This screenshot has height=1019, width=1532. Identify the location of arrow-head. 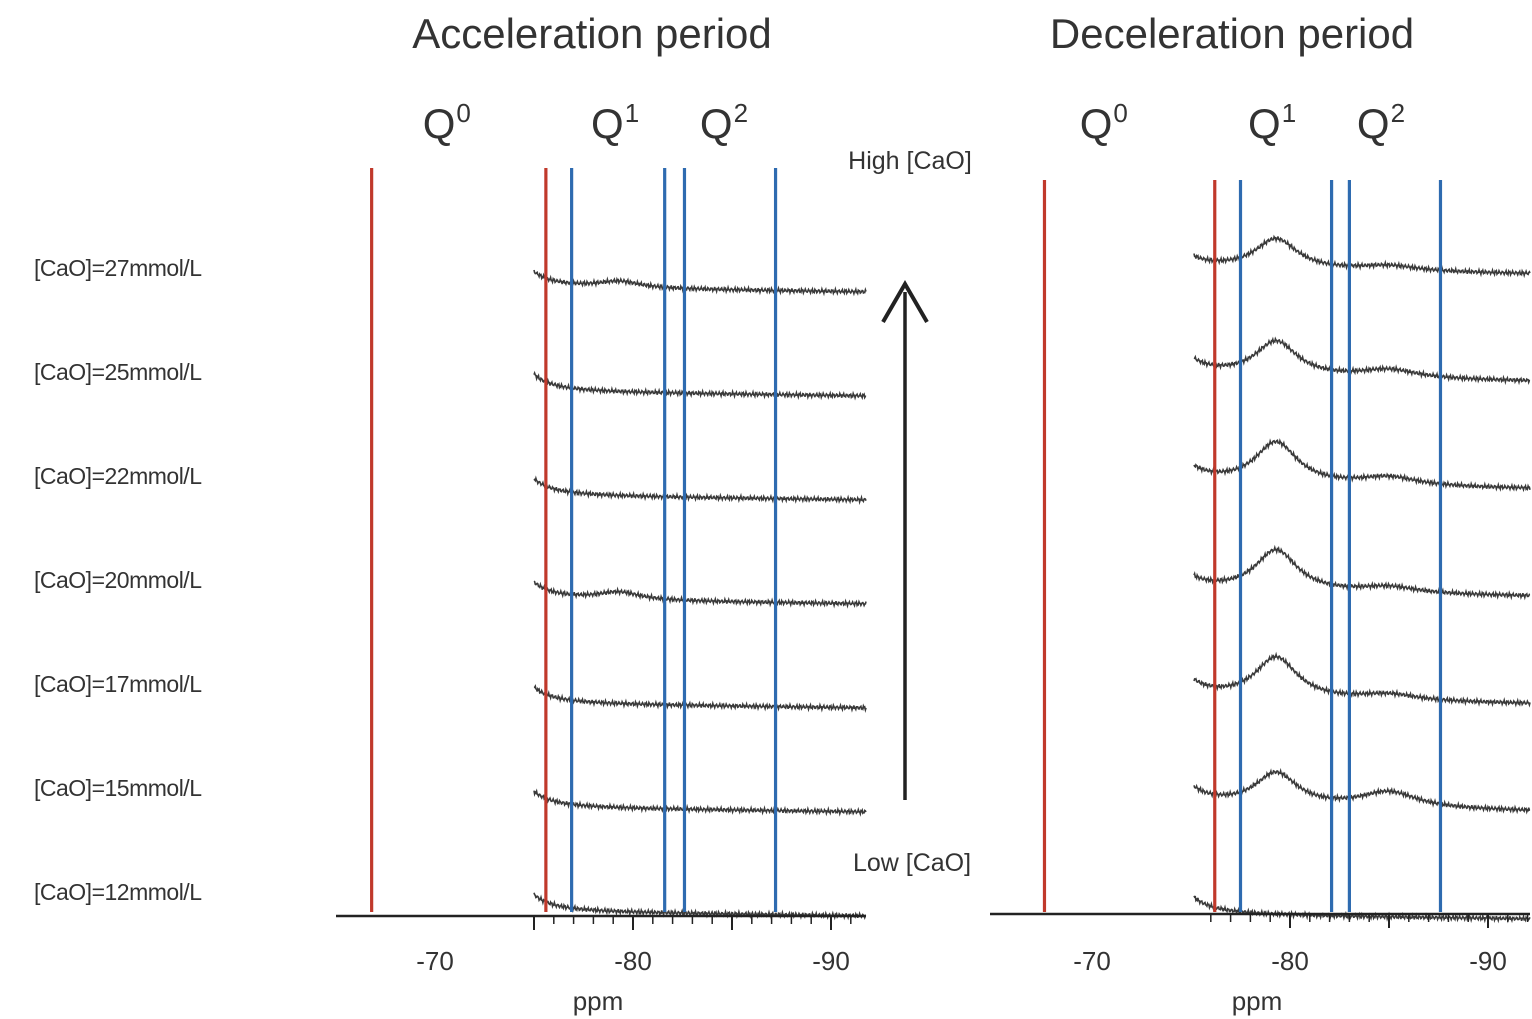
(905, 302).